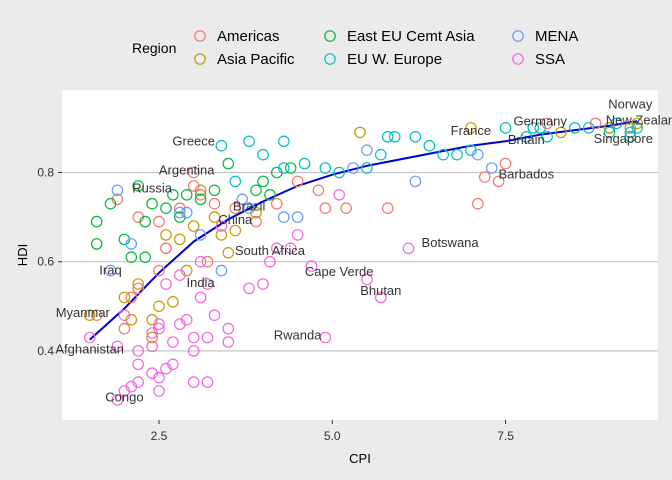 Image resolution: width=672 pixels, height=480 pixels. Describe the element at coordinates (49, 262) in the screenshot. I see `y-axis: 0.4 0.6 0.8` at that location.